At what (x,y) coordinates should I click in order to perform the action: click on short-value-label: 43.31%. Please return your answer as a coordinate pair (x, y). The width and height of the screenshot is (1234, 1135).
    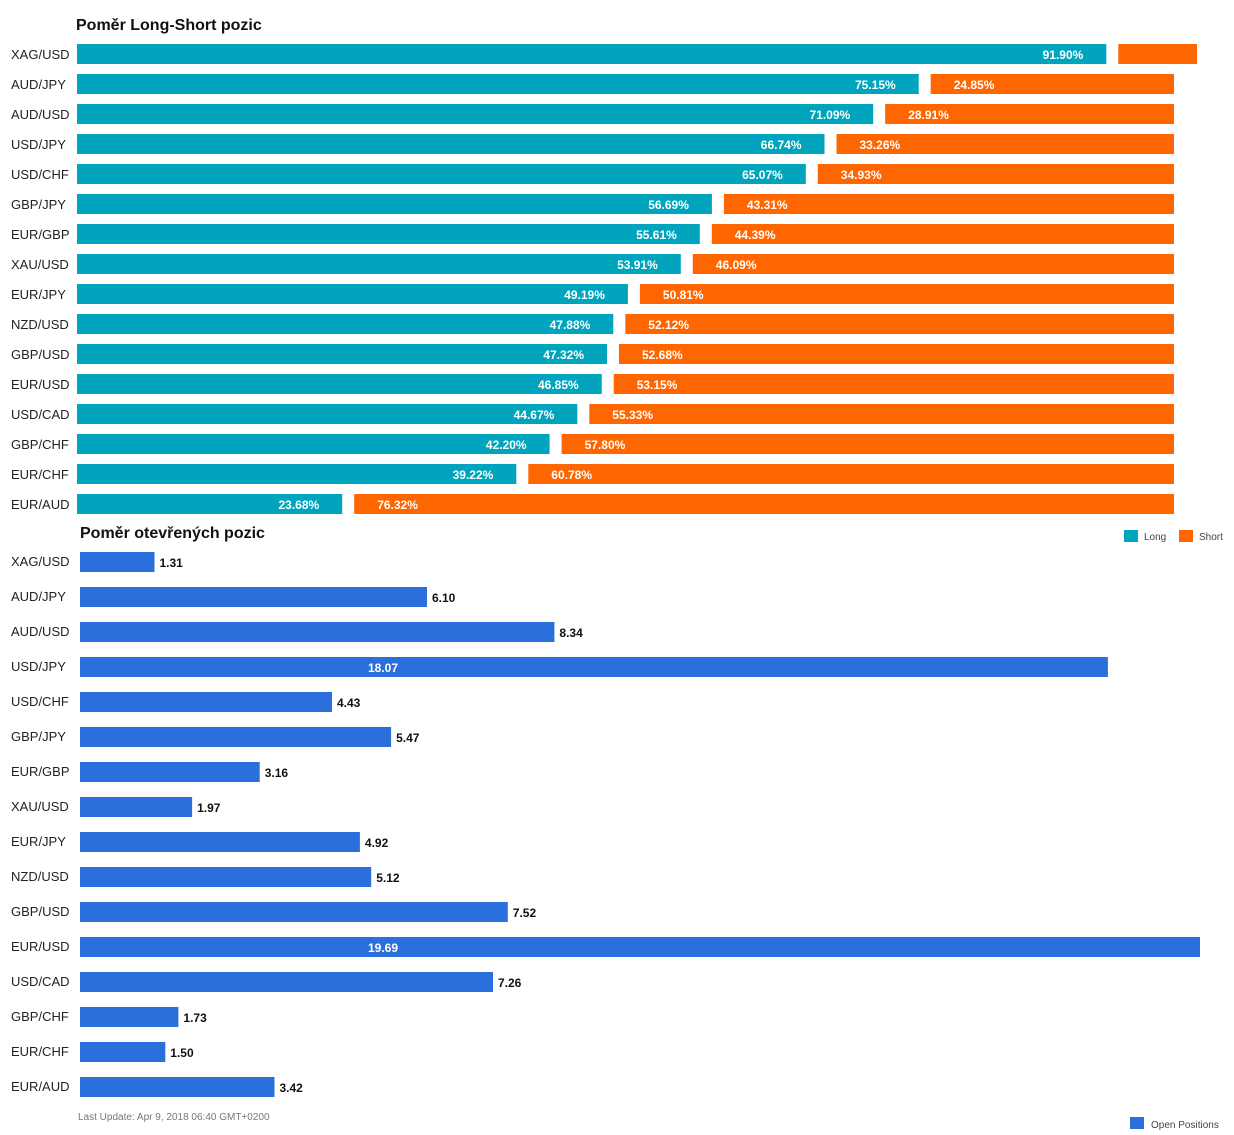
    Looking at the image, I should click on (767, 205).